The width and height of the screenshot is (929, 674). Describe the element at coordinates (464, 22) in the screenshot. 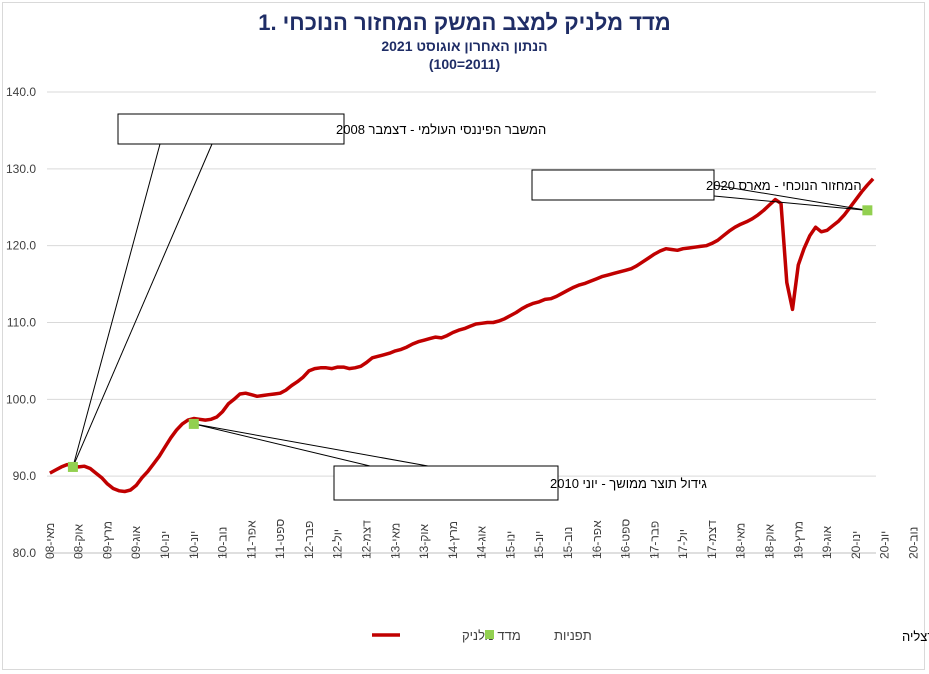

I see `chart-title: 1. מדד מלניק למצב המשק המחזור הנוכחי` at that location.